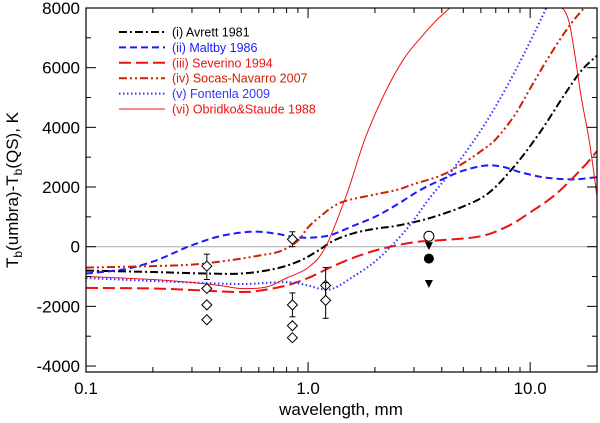 The width and height of the screenshot is (600, 423). What do you see at coordinates (61, 187) in the screenshot?
I see `y-tick-label: 2000` at bounding box center [61, 187].